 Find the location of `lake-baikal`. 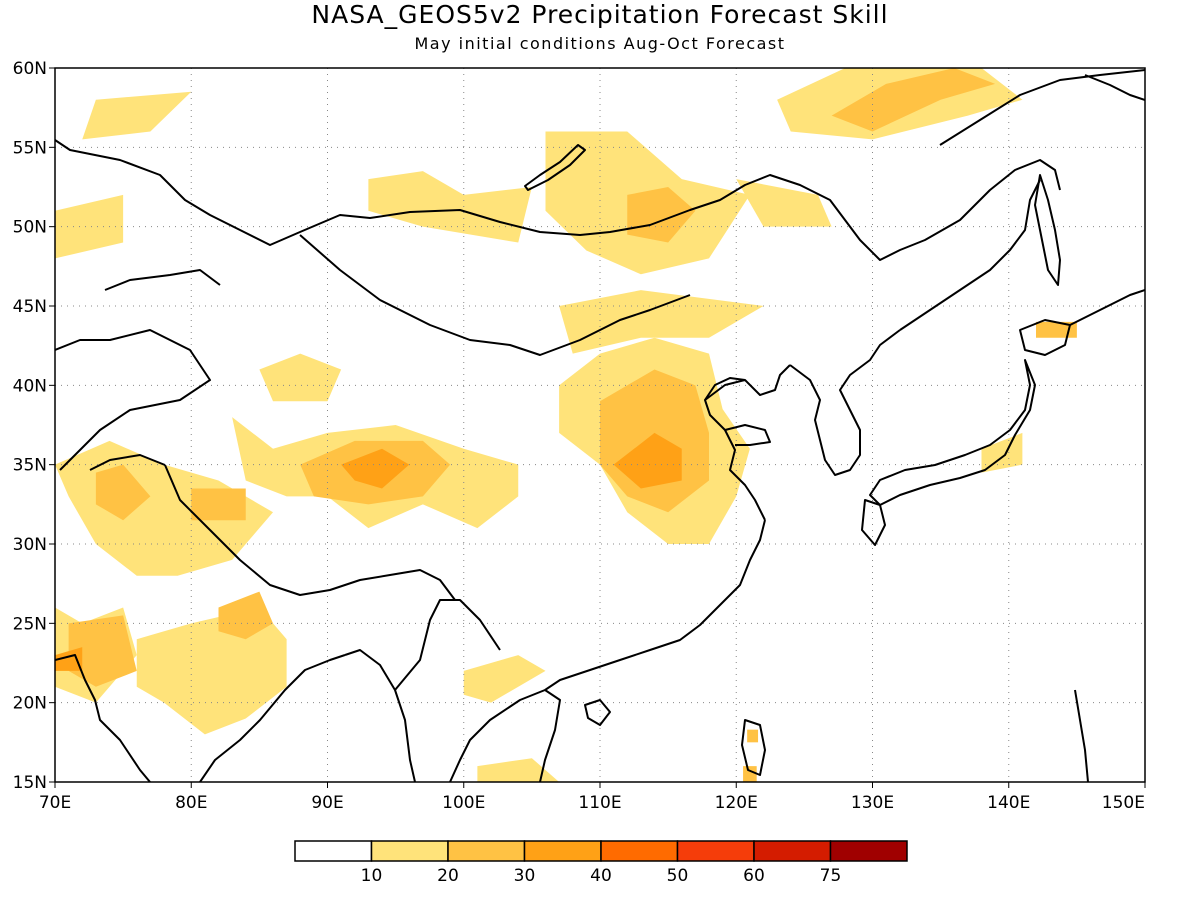

lake-baikal is located at coordinates (555, 167).